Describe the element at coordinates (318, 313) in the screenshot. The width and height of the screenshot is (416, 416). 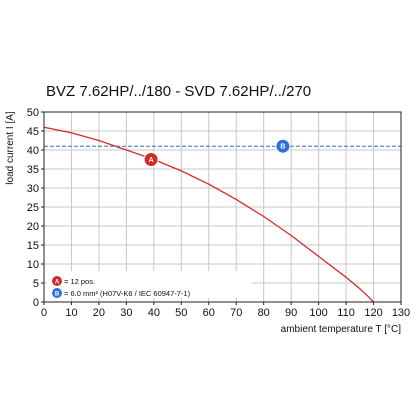
I see `x-tick-label: 100` at that location.